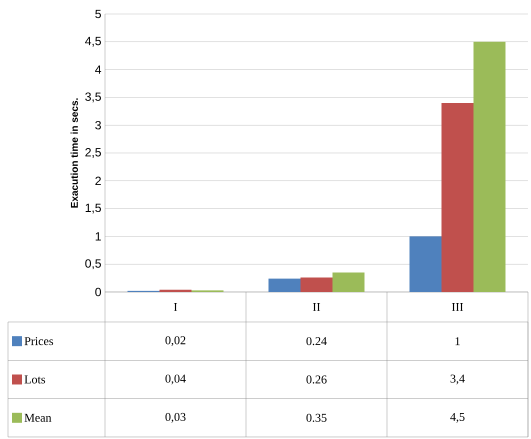 The width and height of the screenshot is (531, 439). Describe the element at coordinates (98, 69) in the screenshot. I see `y-tick-label: 4` at that location.